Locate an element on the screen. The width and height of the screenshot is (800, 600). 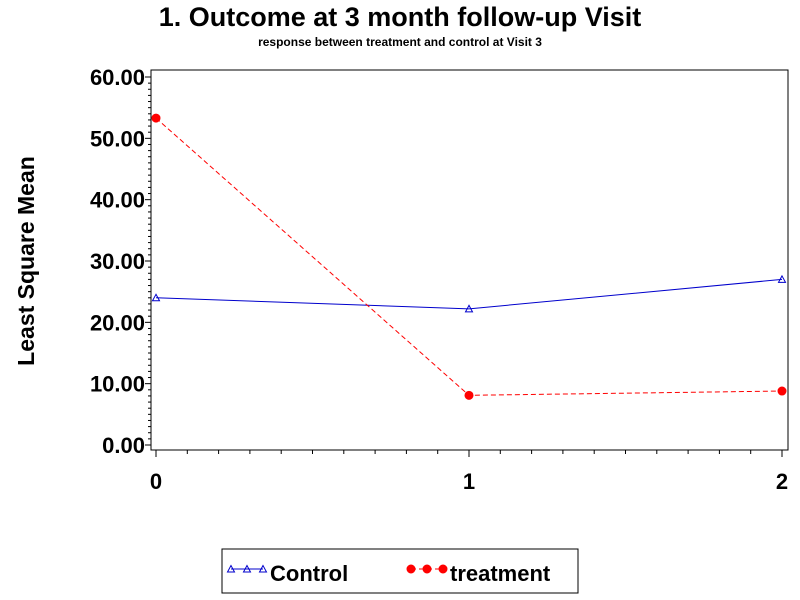
y-axis: 0.00 10.00 20.00 30.00 40.00 50.00 60.00 is located at coordinates (120, 261).